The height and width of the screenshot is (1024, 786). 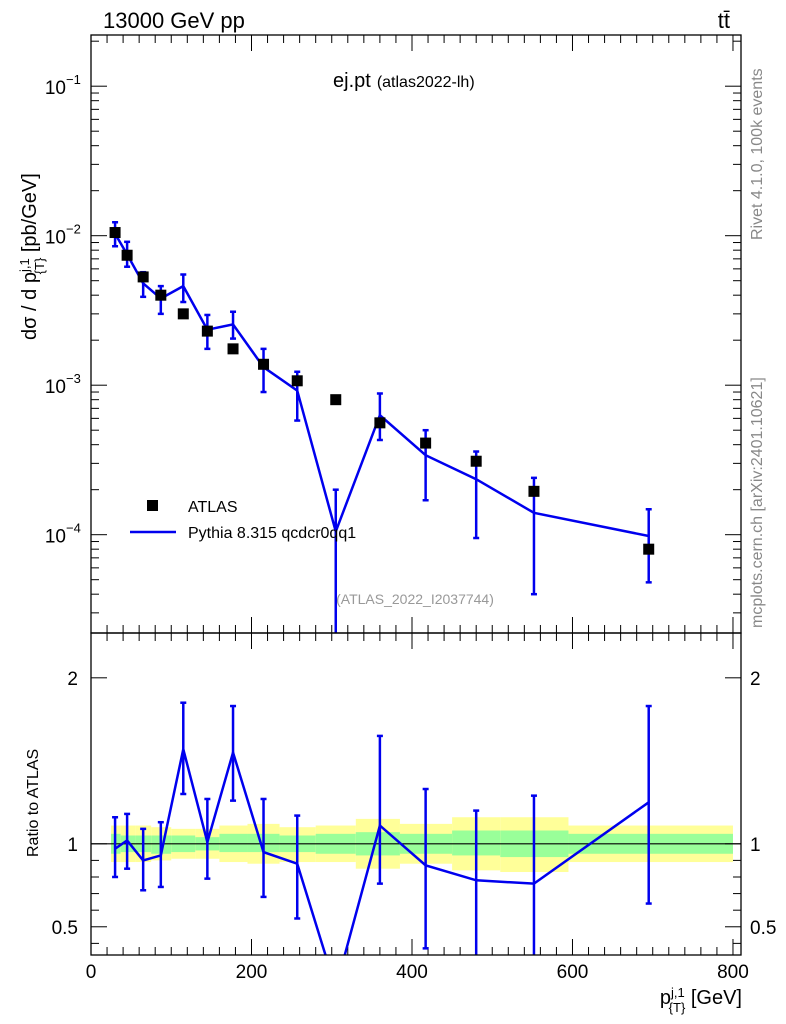 I want to click on ratio-y-tick-label-right: 2, so click(x=755, y=679).